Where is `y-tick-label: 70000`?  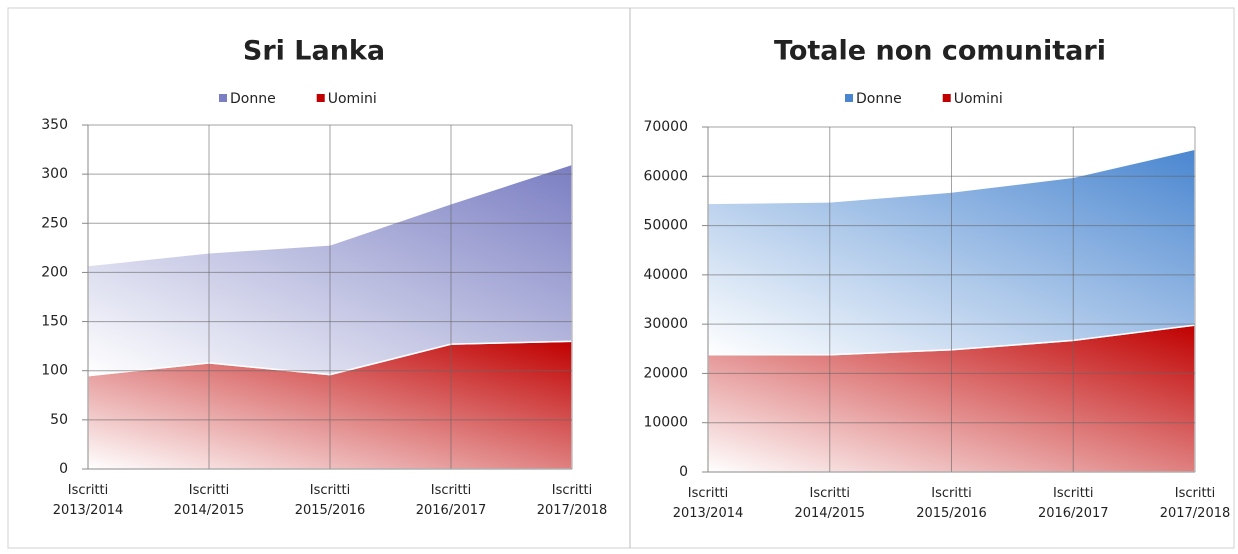
y-tick-label: 70000 is located at coordinates (665, 127).